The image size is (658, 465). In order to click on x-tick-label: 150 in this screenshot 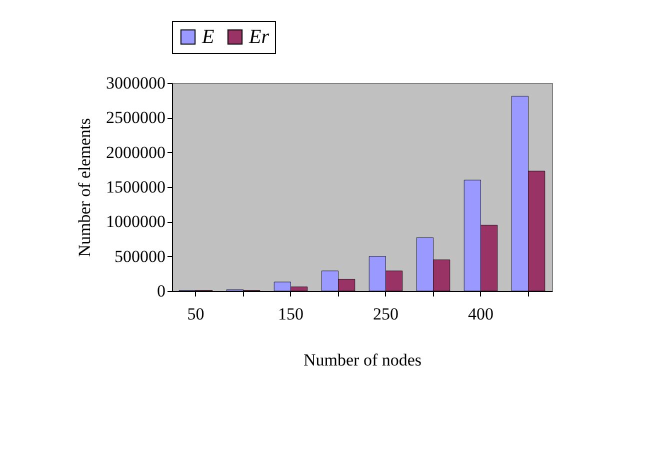, I will do `click(291, 314)`.